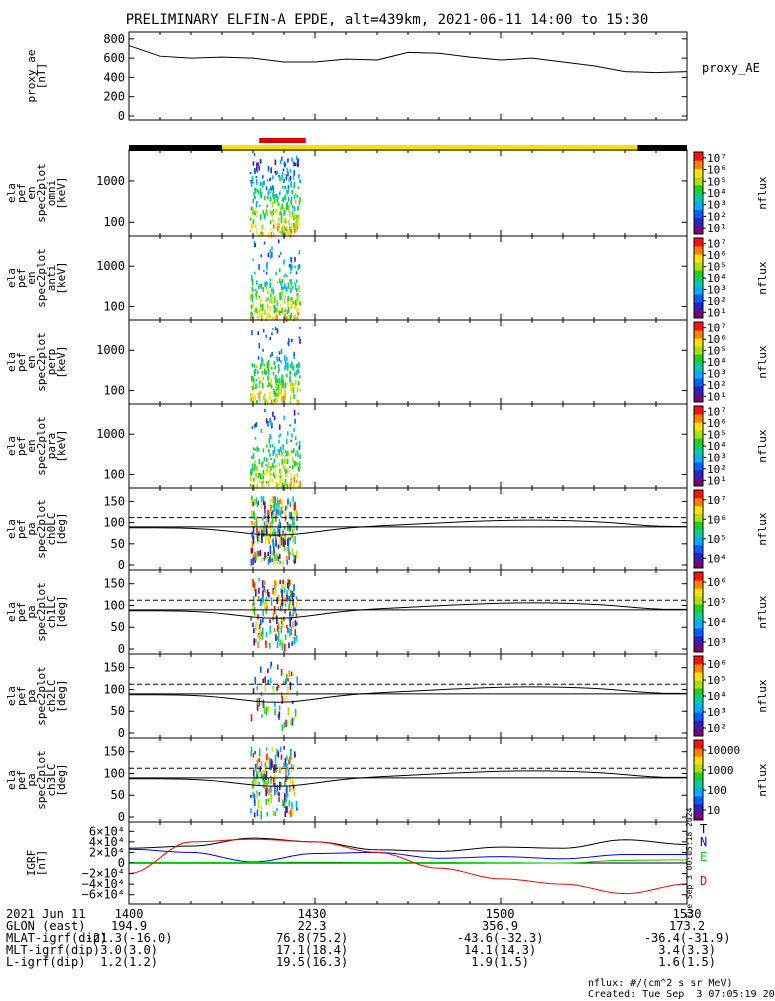 The image size is (775, 1001). I want to click on colorbar-tick-label: 10⁵, so click(717, 181).